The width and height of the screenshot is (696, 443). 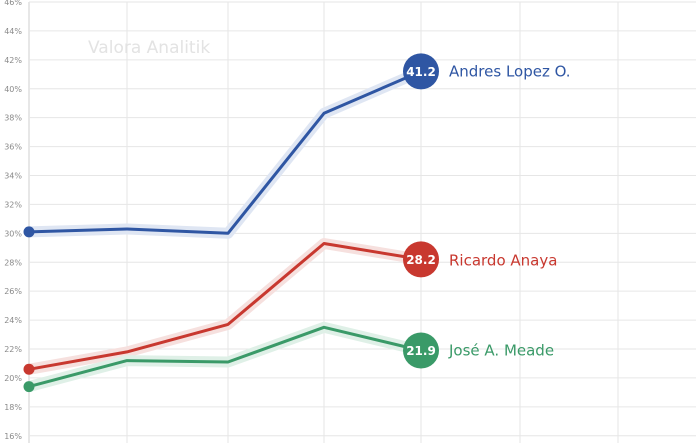 I want to click on series-group: 21.9 José A. Meade, so click(x=288, y=357).